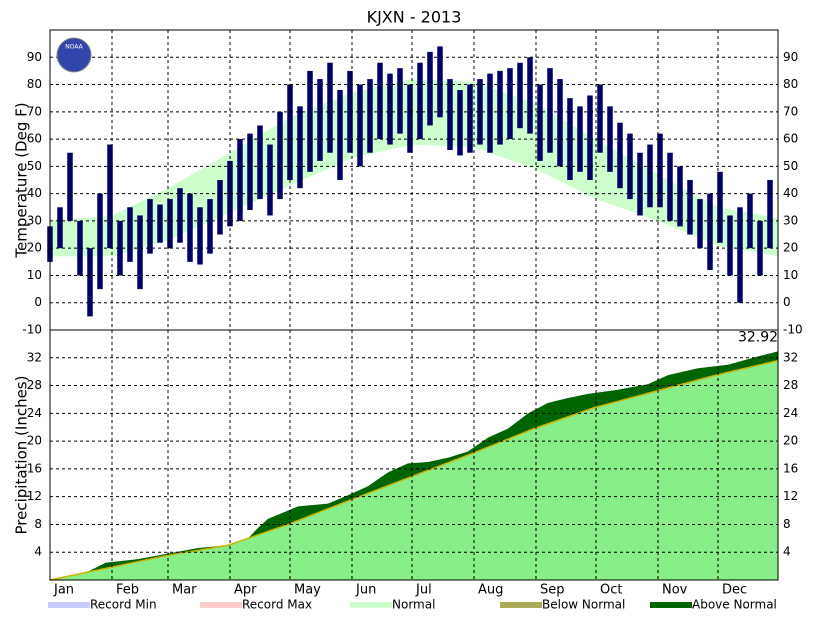  What do you see at coordinates (245, 590) in the screenshot?
I see `x-tick-label: Apr` at bounding box center [245, 590].